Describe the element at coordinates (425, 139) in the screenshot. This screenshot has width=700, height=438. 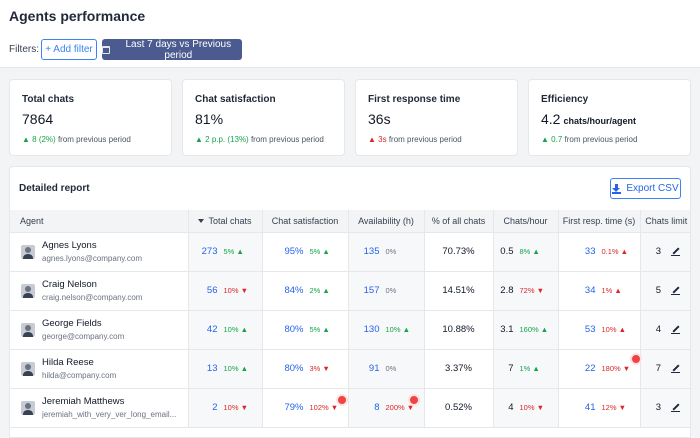
I see `kpi-delta-text: from previous period` at that location.